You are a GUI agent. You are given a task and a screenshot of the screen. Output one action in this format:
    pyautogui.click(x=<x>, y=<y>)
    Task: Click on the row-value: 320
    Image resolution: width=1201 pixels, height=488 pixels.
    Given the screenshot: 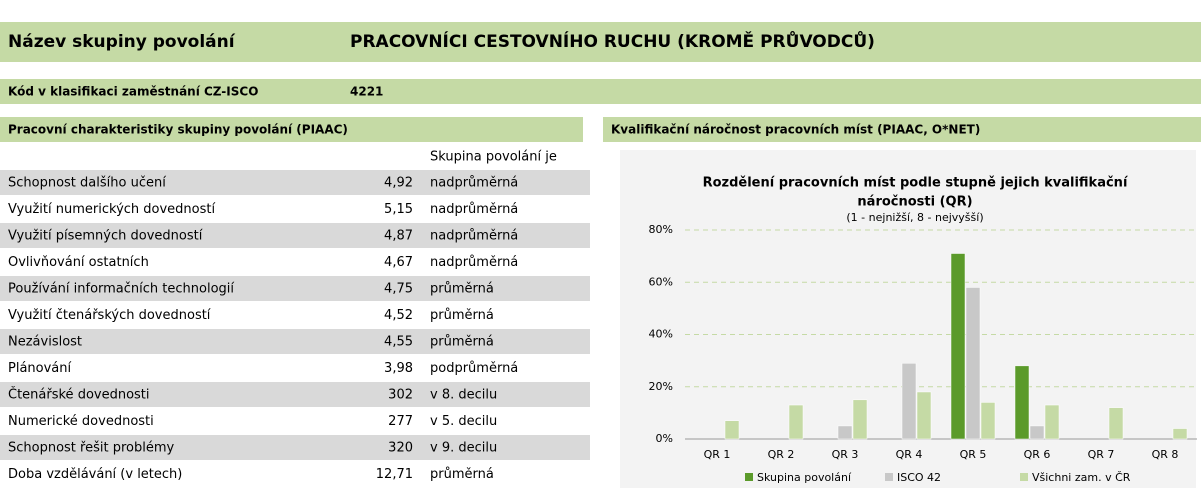 What is the action you would take?
    pyautogui.click(x=400, y=448)
    